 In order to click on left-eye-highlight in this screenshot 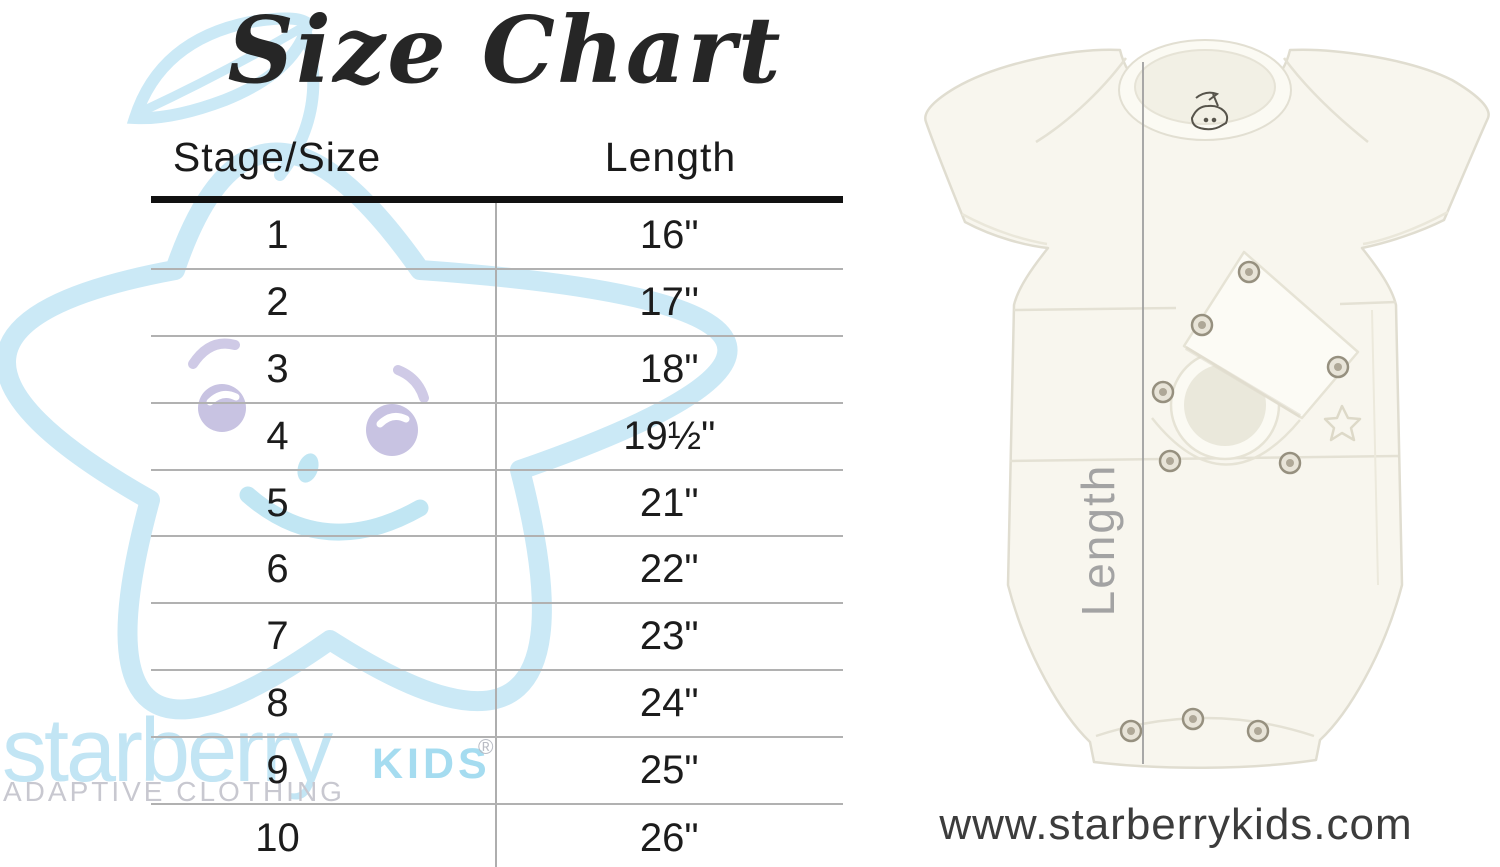, I will do `click(223, 398)`.